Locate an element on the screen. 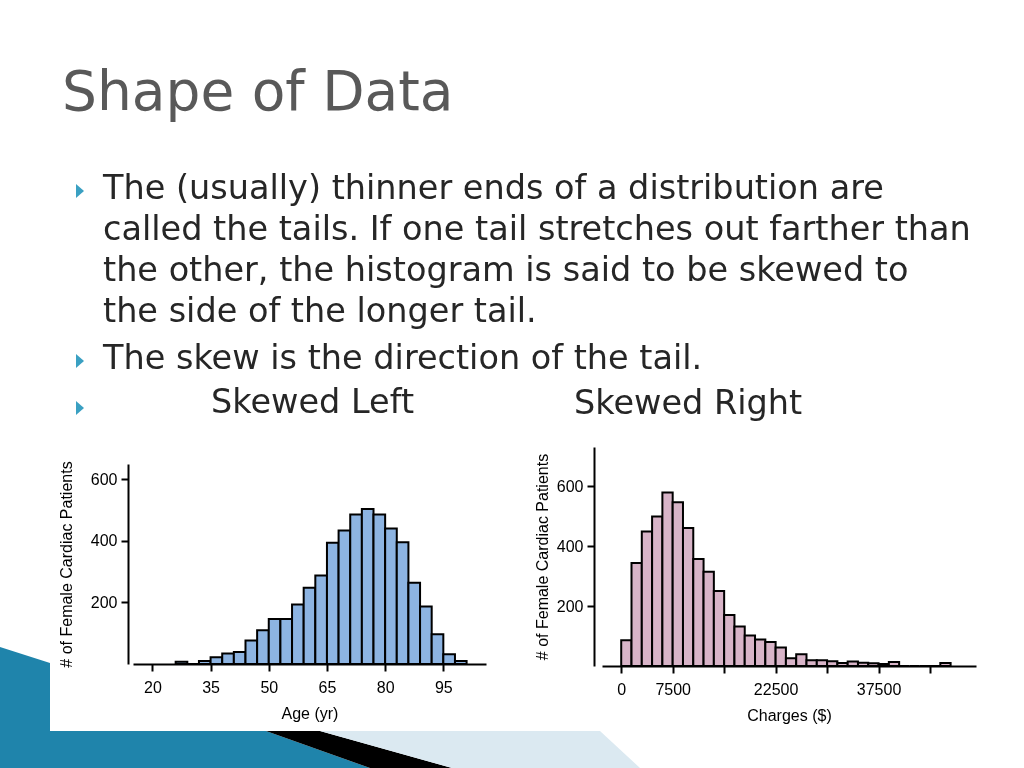  x-tick-label: 22500 is located at coordinates (776, 689).